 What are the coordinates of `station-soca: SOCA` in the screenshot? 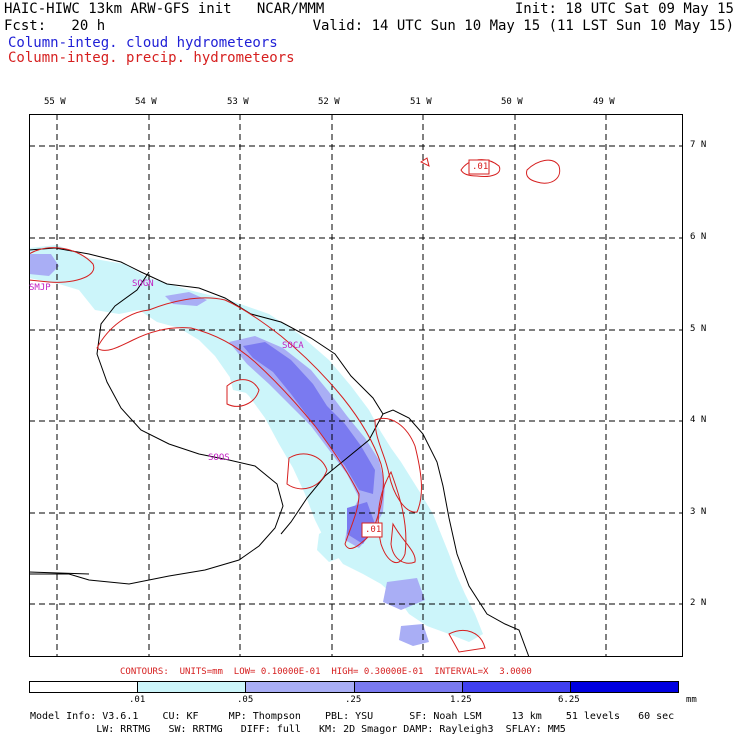 It's located at (293, 346).